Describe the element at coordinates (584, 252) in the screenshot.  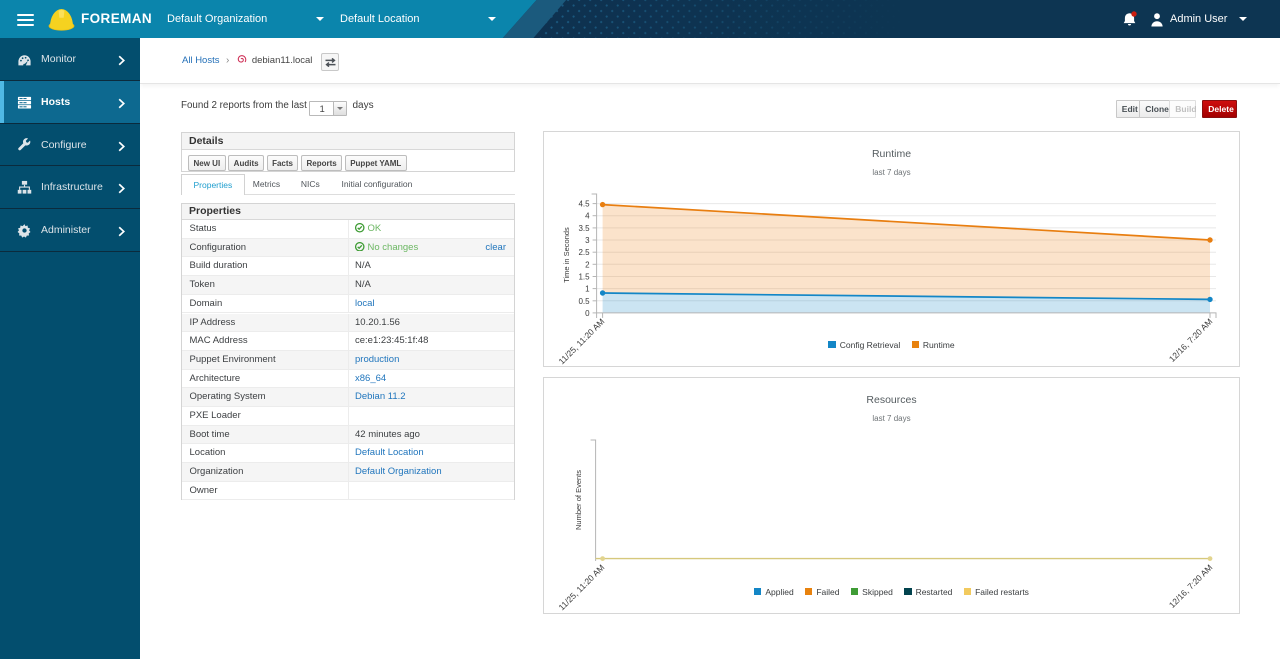
I see `svg-text: 2.5` at that location.